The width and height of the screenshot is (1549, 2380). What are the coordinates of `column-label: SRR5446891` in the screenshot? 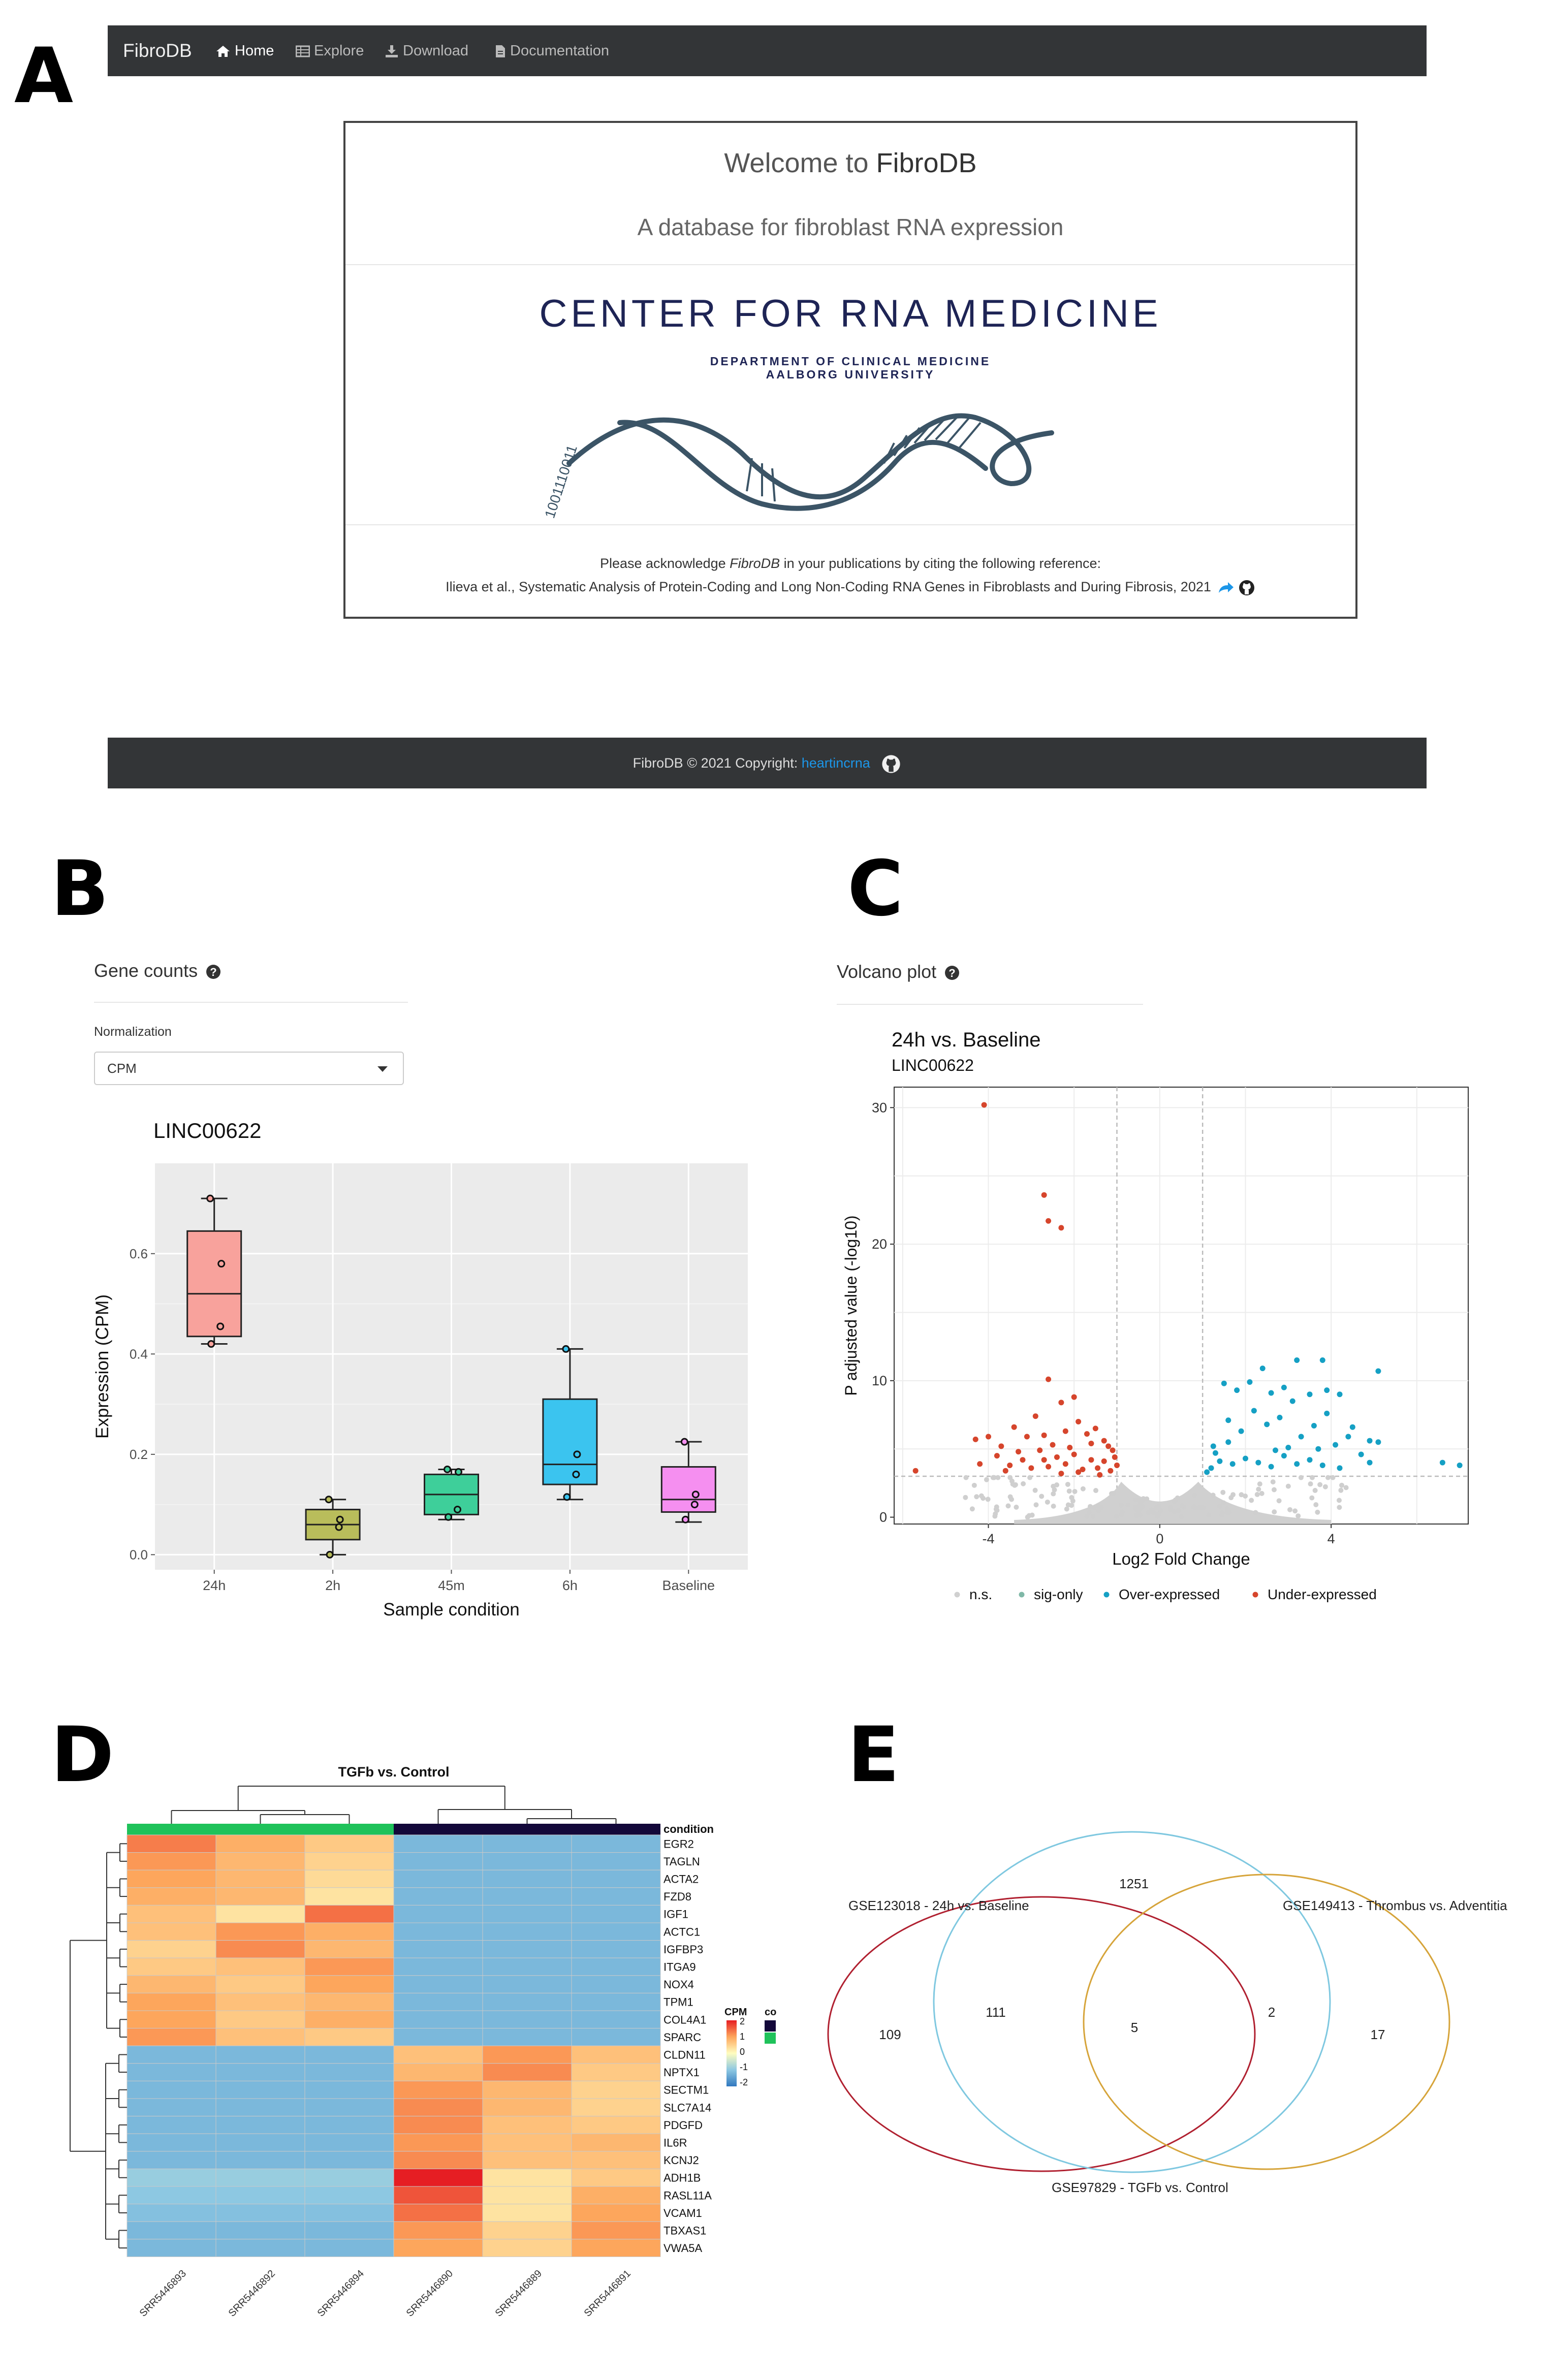 It's located at (607, 2293).